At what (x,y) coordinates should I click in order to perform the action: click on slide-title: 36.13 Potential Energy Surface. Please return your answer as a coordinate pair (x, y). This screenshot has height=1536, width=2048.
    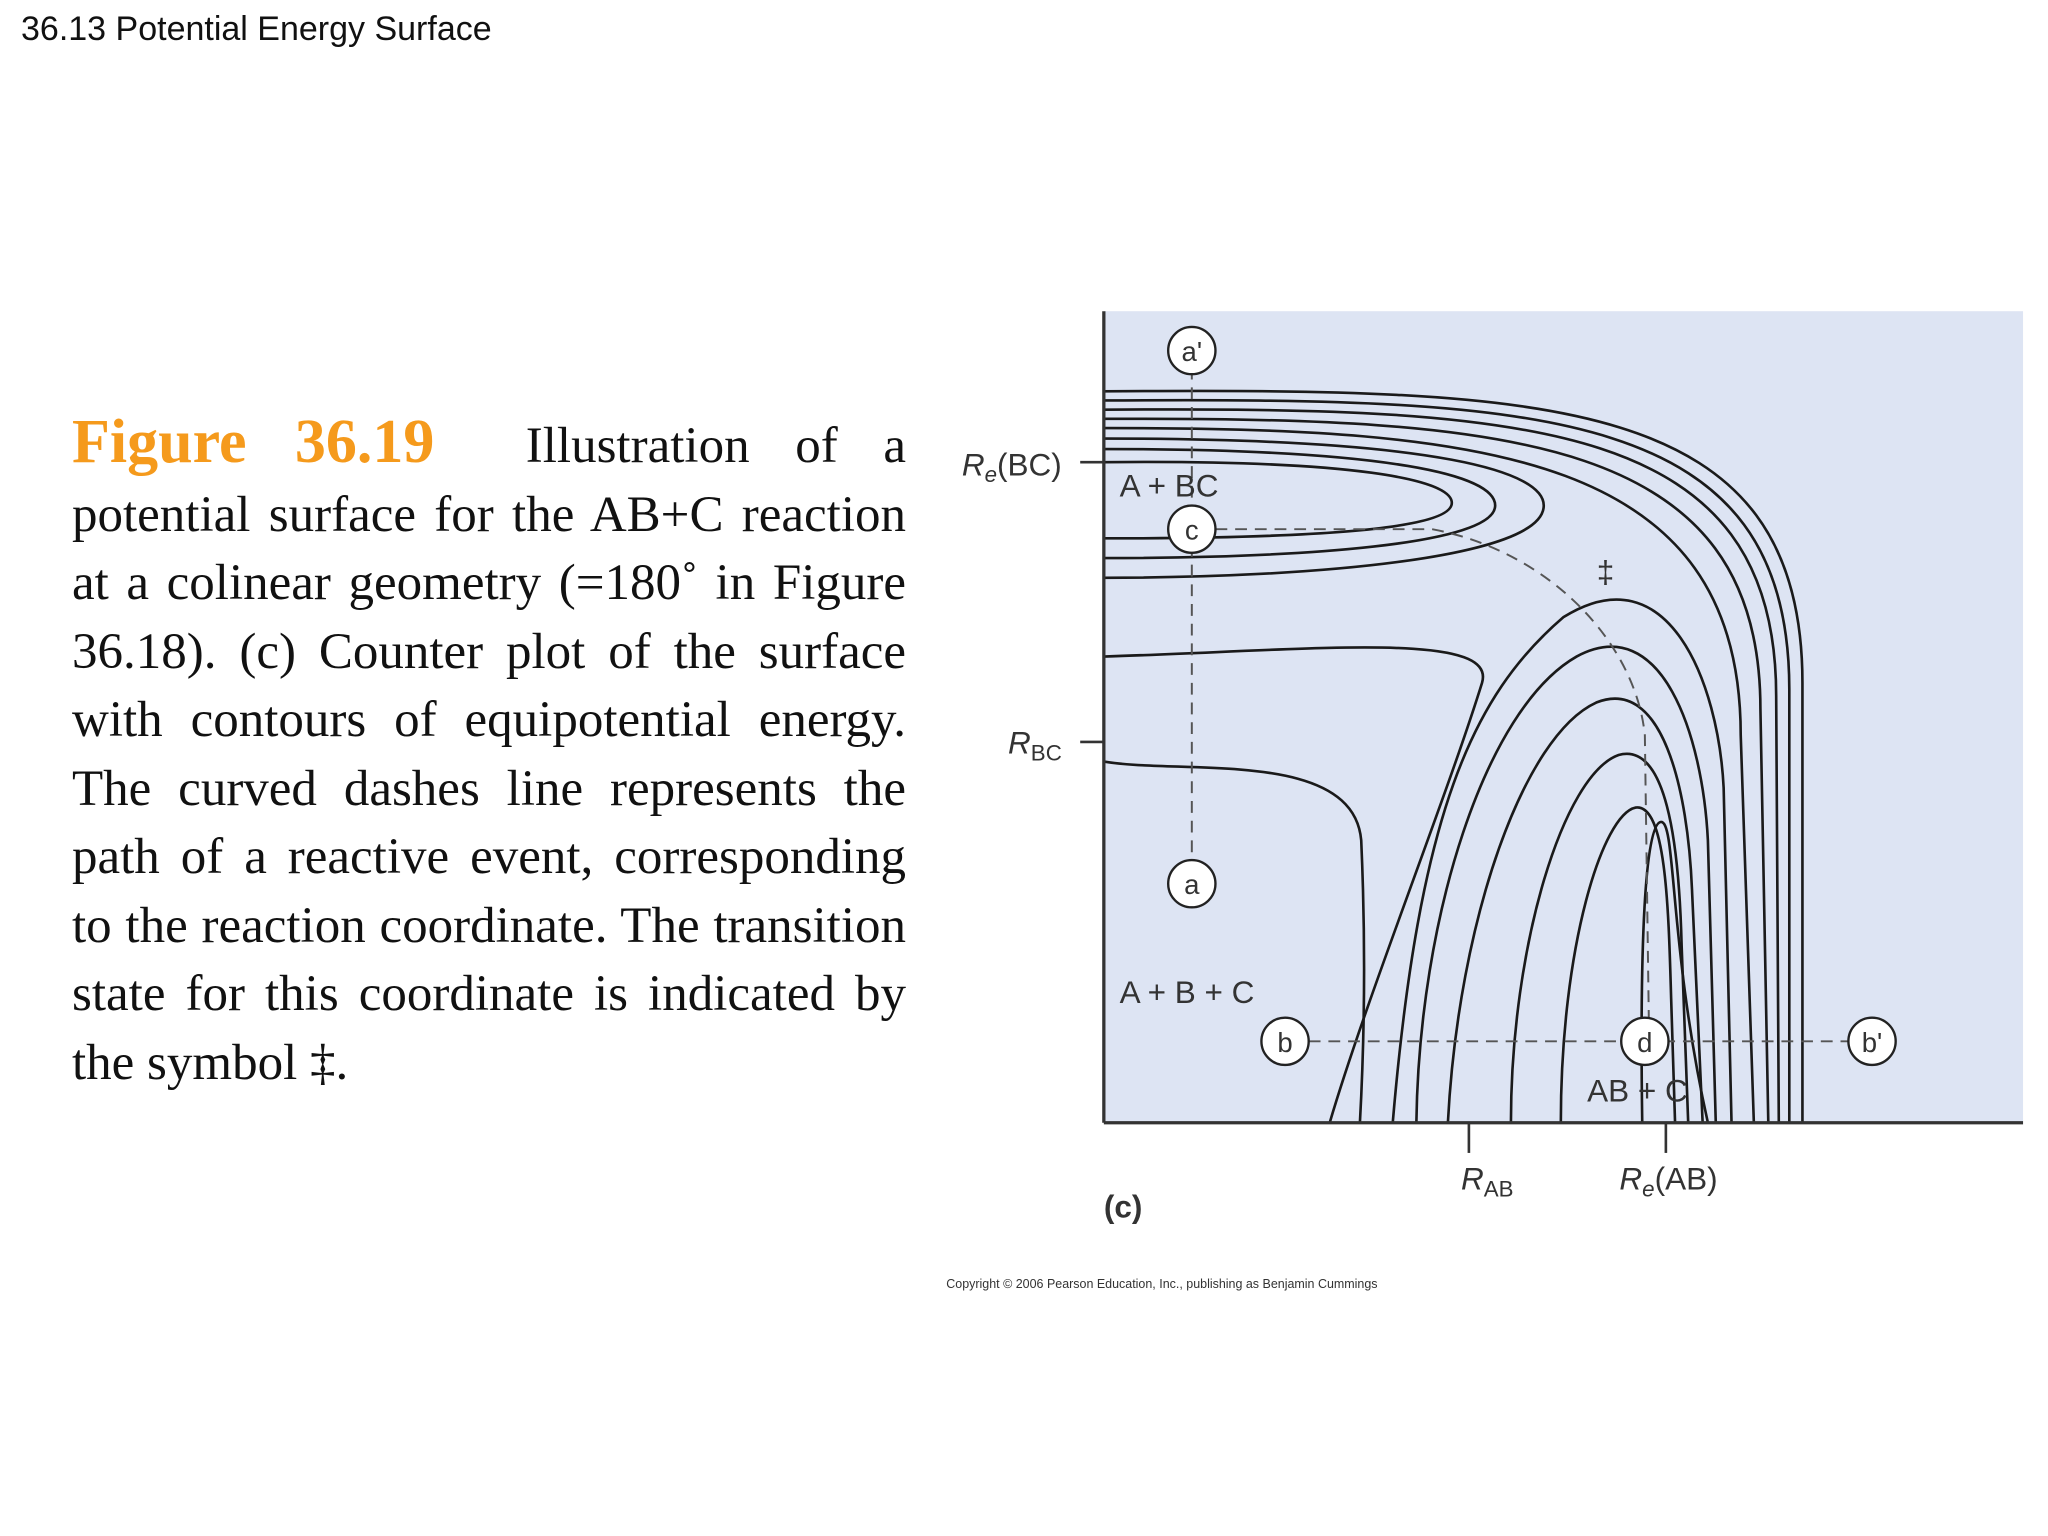
    Looking at the image, I should click on (256, 29).